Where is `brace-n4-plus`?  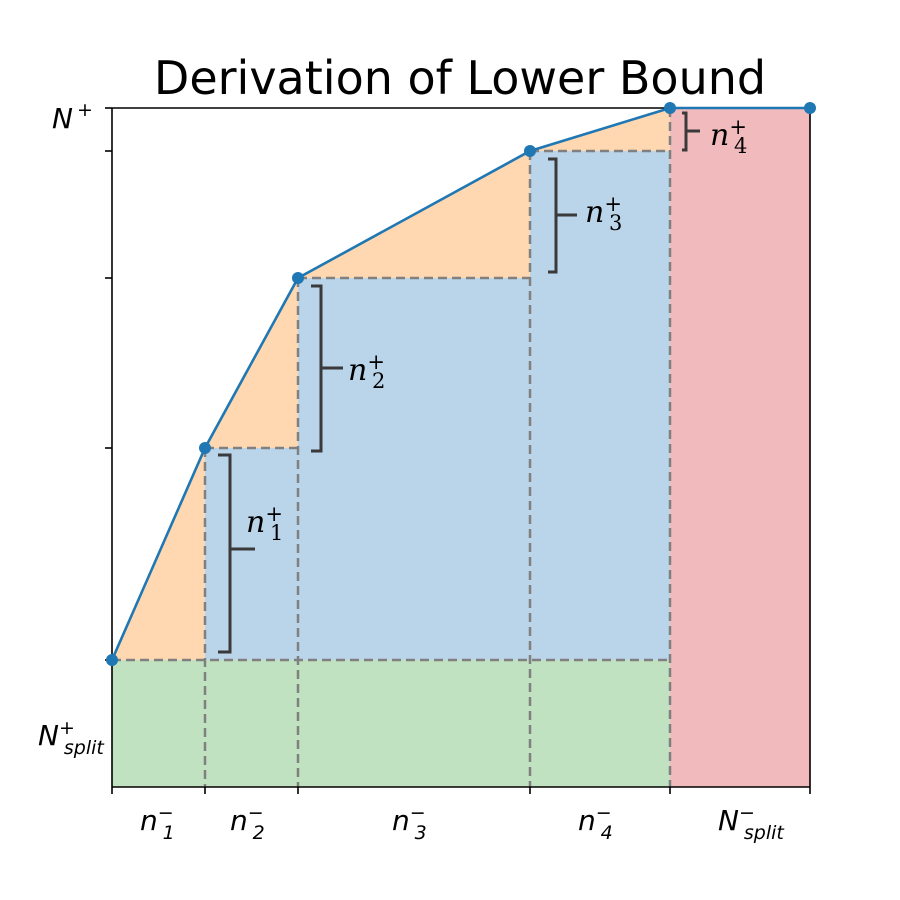
brace-n4-plus is located at coordinates (691, 131).